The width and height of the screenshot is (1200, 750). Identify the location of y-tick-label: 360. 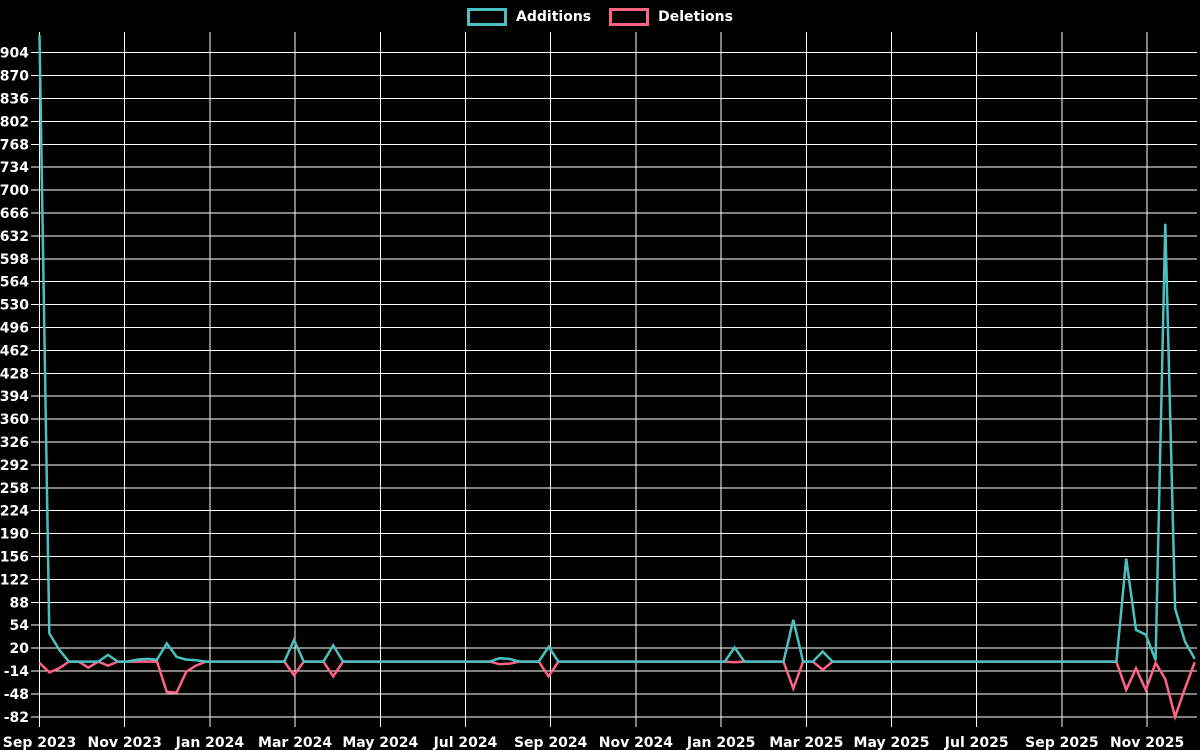
(14, 420).